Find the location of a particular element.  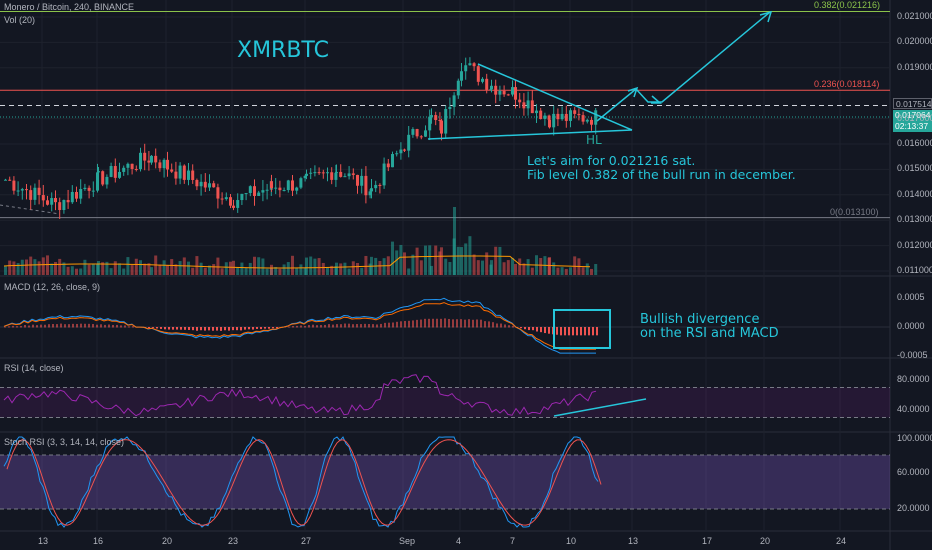

macd-tick-label: 0.0000 is located at coordinates (911, 326).